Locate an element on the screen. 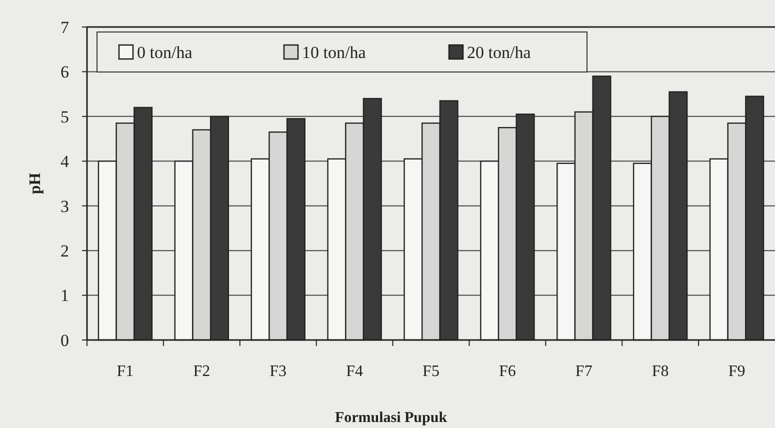 The image size is (775, 428). x-tick-label: F2 is located at coordinates (201, 371).